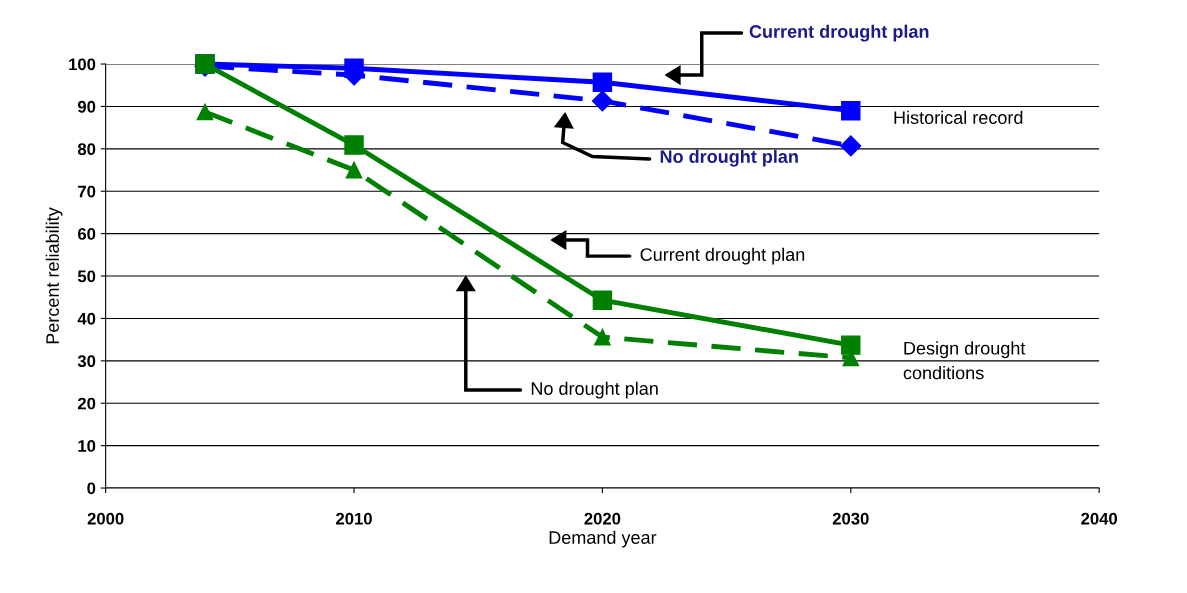 Image resolution: width=1187 pixels, height=593 pixels. I want to click on y-tick-label: 10, so click(87, 446).